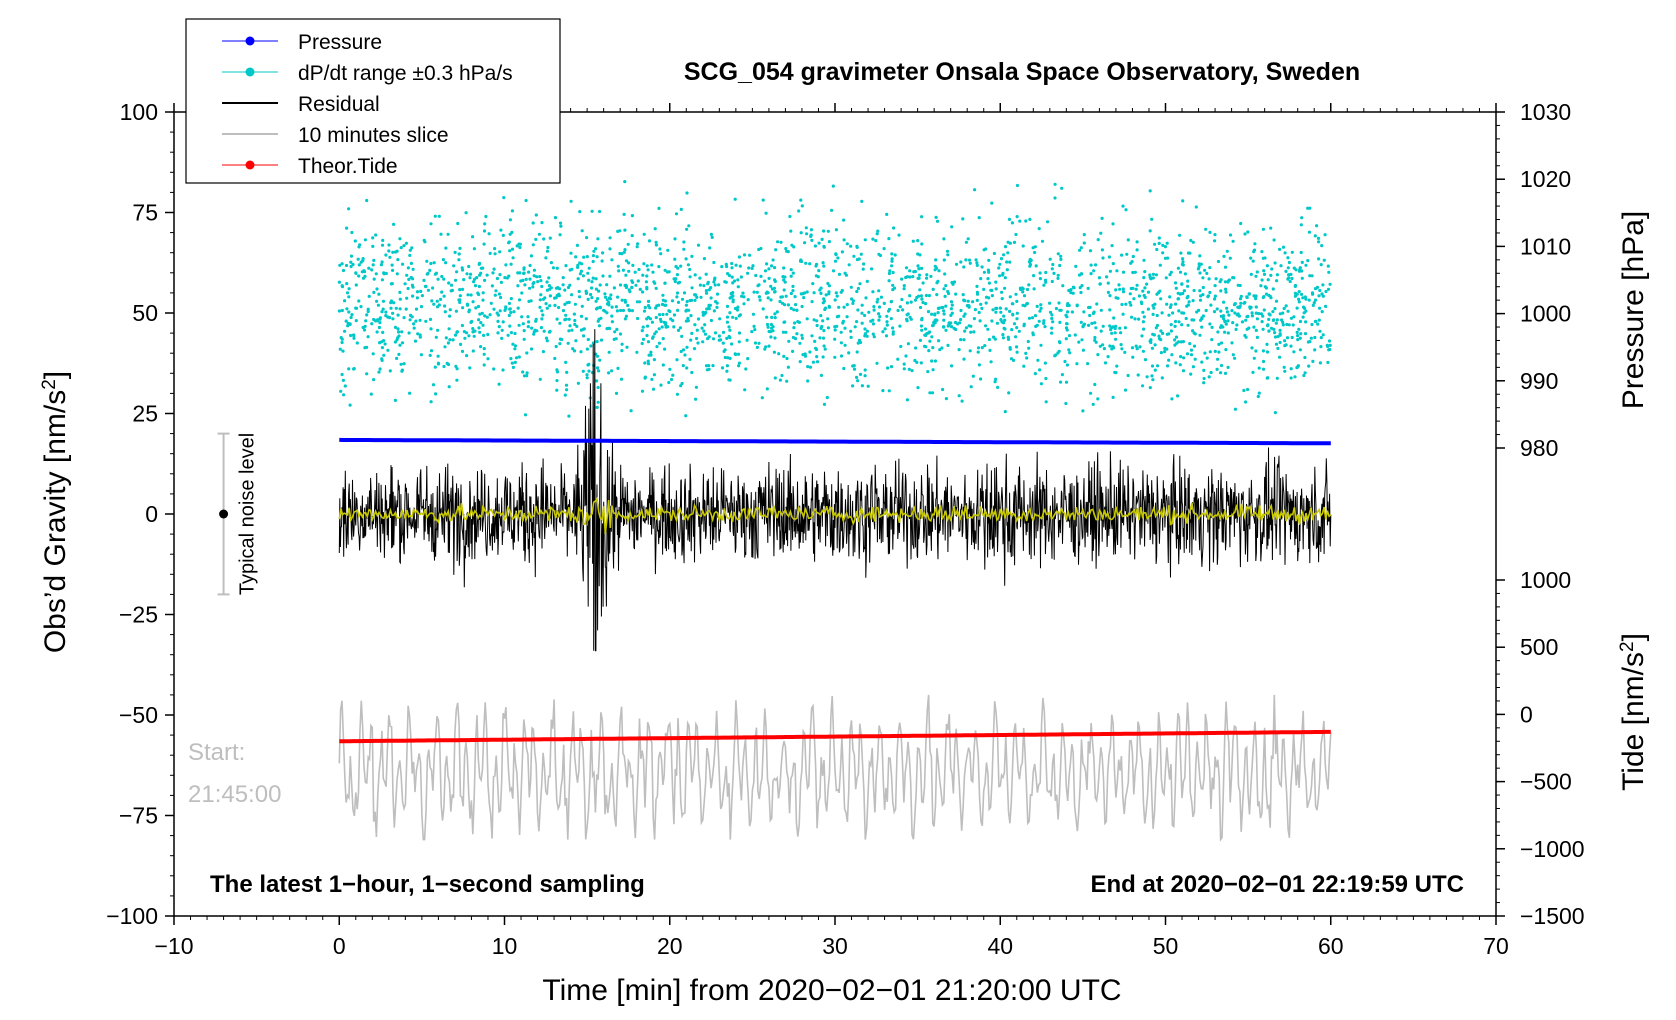 The image size is (1676, 1020). What do you see at coordinates (250, 72) in the screenshot?
I see `legend-swatch-dot` at bounding box center [250, 72].